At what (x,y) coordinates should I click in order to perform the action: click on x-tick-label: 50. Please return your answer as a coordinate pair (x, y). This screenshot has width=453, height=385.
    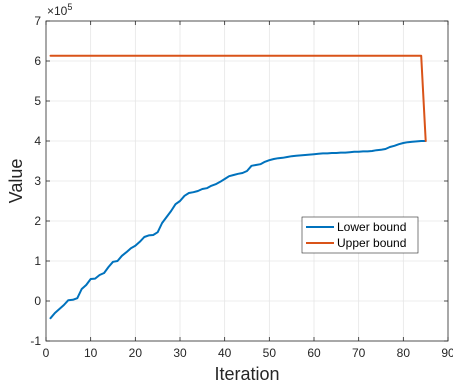
    Looking at the image, I should click on (270, 353).